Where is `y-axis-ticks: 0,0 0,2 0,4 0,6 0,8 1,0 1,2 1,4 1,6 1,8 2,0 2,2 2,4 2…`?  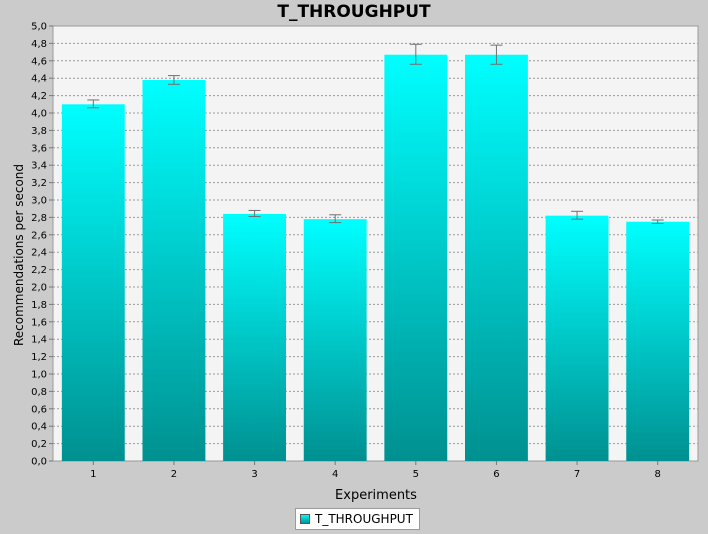 y-axis-ticks: 0,0 0,2 0,4 0,6 0,8 1,0 1,2 1,4 1,6 1,8 2,0 2,2 2,4 2… is located at coordinates (42, 245).